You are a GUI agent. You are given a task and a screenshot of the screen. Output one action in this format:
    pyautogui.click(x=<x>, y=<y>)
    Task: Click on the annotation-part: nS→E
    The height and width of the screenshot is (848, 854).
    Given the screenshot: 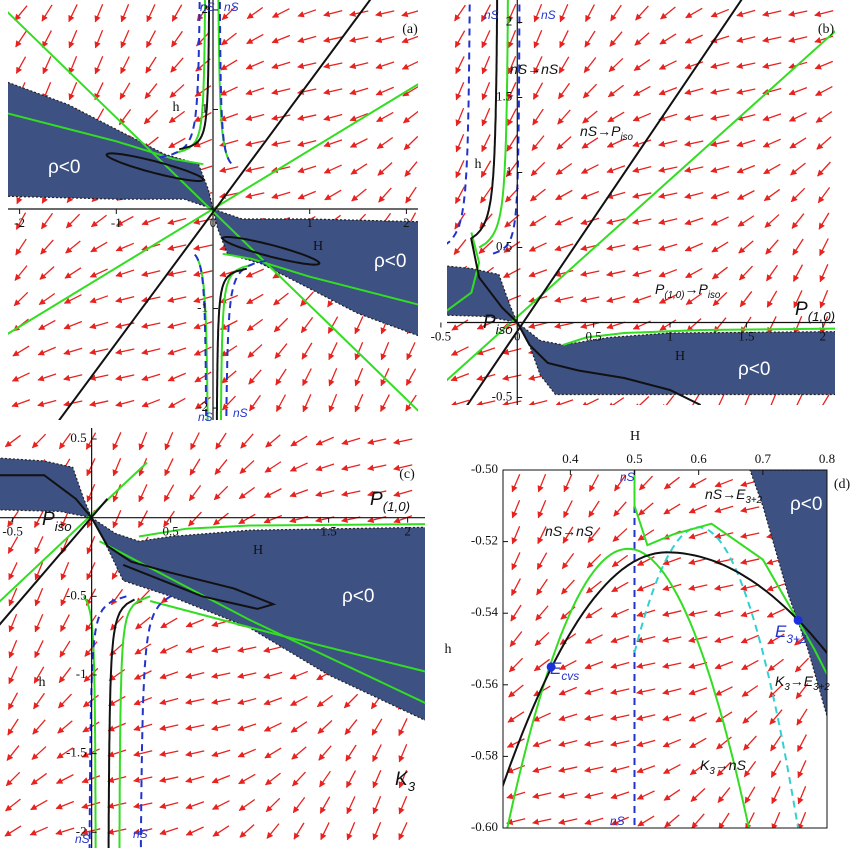 What is the action you would take?
    pyautogui.click(x=725, y=494)
    